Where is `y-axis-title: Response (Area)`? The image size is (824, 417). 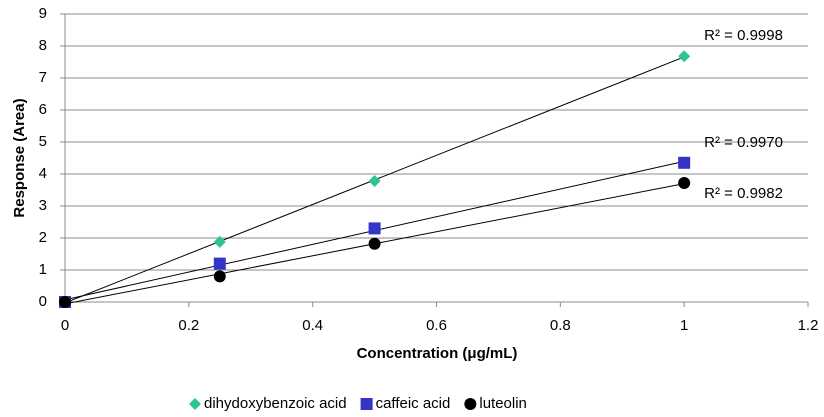 y-axis-title: Response (Area) is located at coordinates (19, 157).